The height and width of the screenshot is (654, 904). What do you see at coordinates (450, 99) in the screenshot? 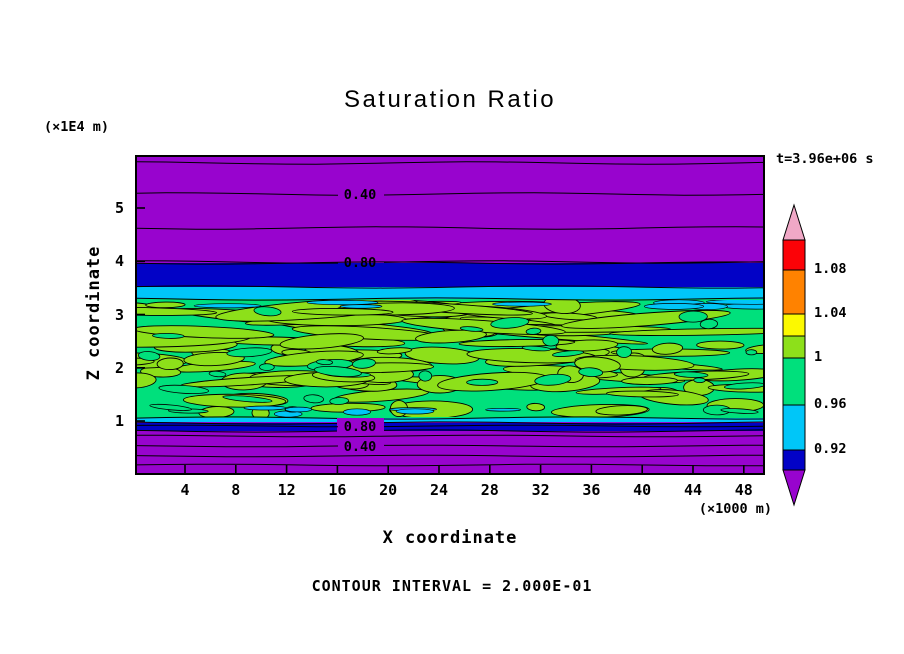
I see `page-title: Saturation Ratio` at bounding box center [450, 99].